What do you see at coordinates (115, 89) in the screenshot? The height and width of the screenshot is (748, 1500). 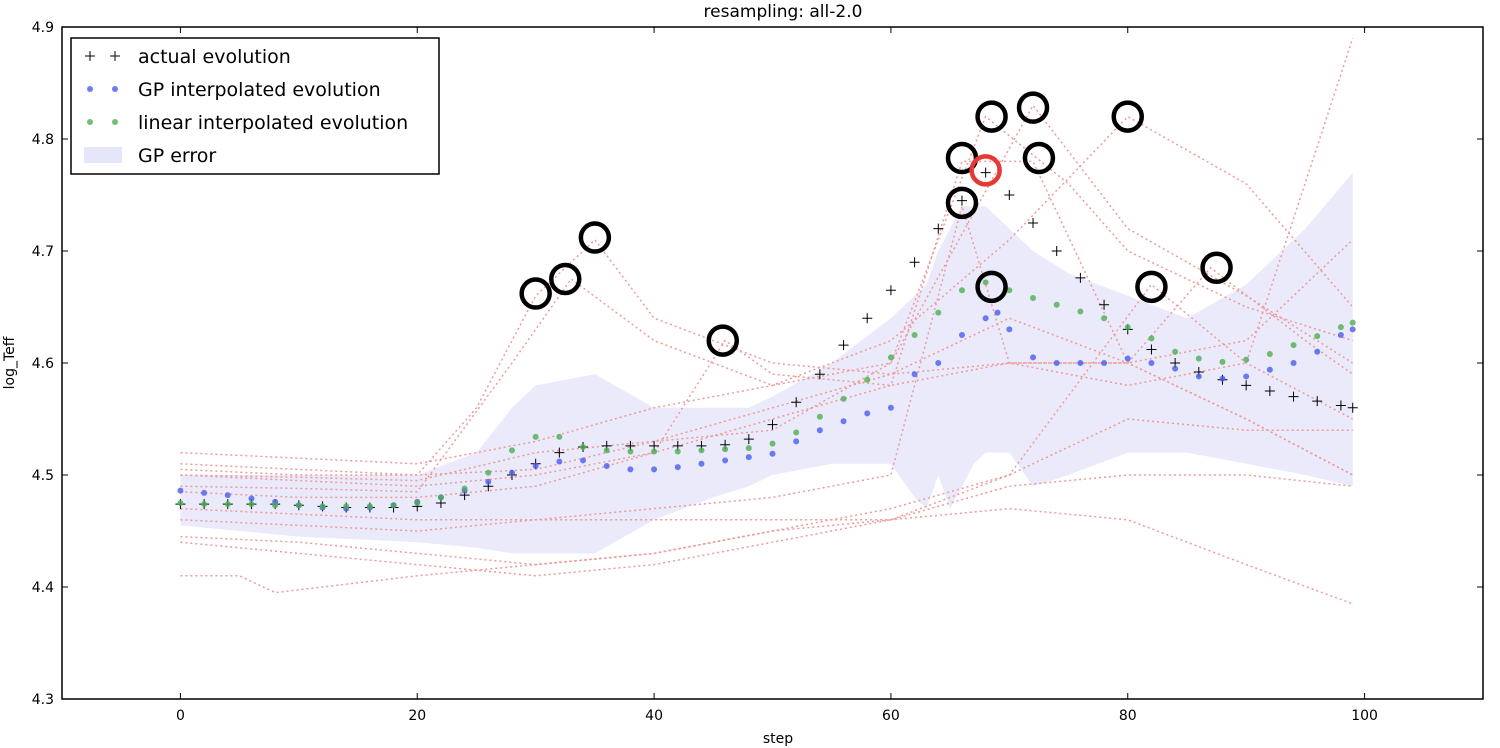 I see `legend-marker-dot` at bounding box center [115, 89].